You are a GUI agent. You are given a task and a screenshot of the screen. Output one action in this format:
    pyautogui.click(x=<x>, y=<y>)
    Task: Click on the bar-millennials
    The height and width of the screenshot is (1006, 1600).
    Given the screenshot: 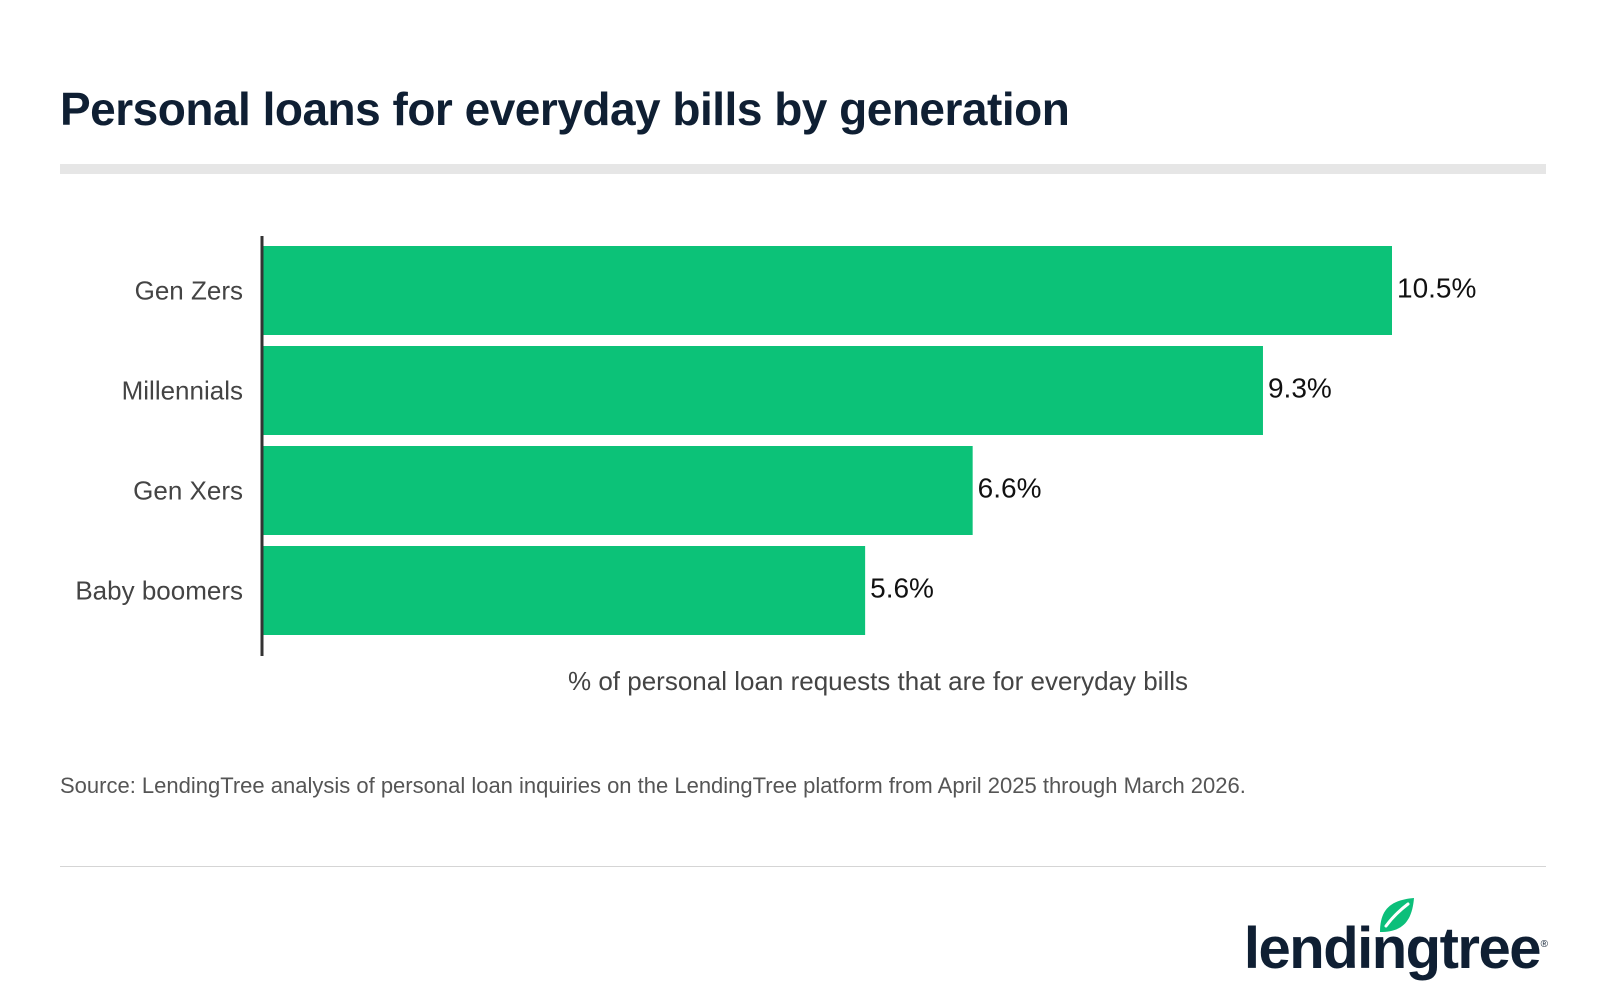 What is the action you would take?
    pyautogui.click(x=763, y=390)
    